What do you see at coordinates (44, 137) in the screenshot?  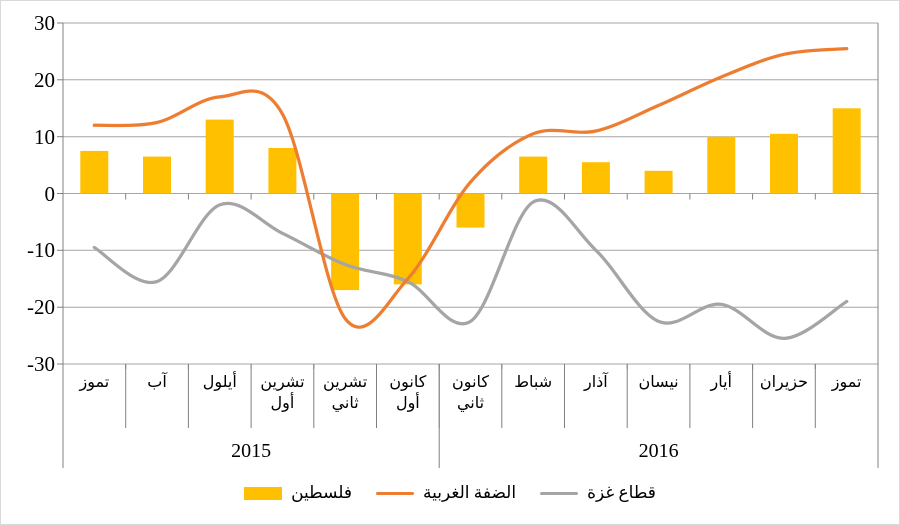 I see `y-axis-label: 10` at bounding box center [44, 137].